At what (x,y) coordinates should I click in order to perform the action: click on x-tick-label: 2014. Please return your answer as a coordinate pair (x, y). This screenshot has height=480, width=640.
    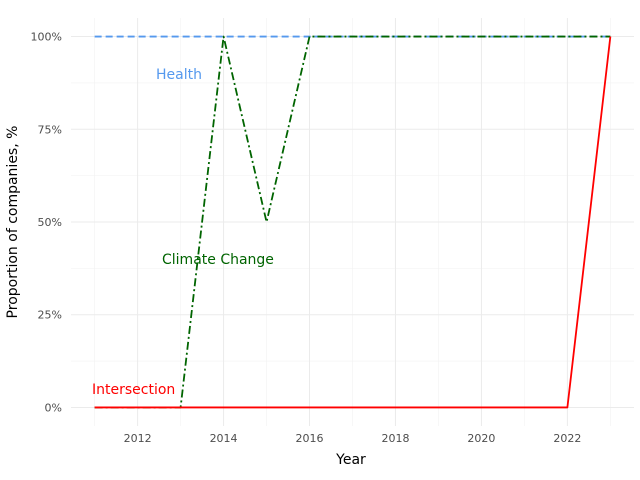
    Looking at the image, I should click on (224, 438).